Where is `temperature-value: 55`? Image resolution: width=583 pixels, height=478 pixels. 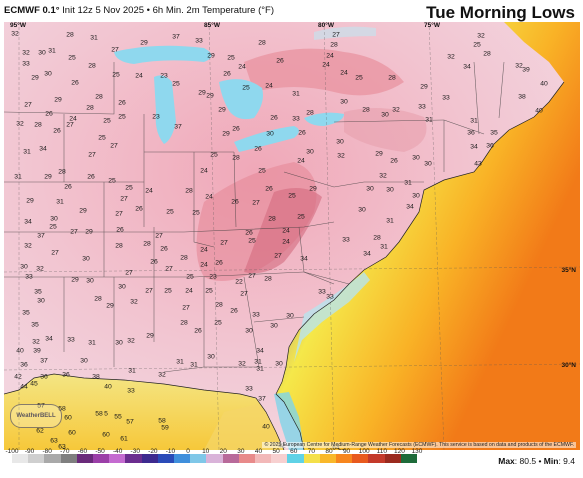
temperature-value: 55 is located at coordinates (118, 417).